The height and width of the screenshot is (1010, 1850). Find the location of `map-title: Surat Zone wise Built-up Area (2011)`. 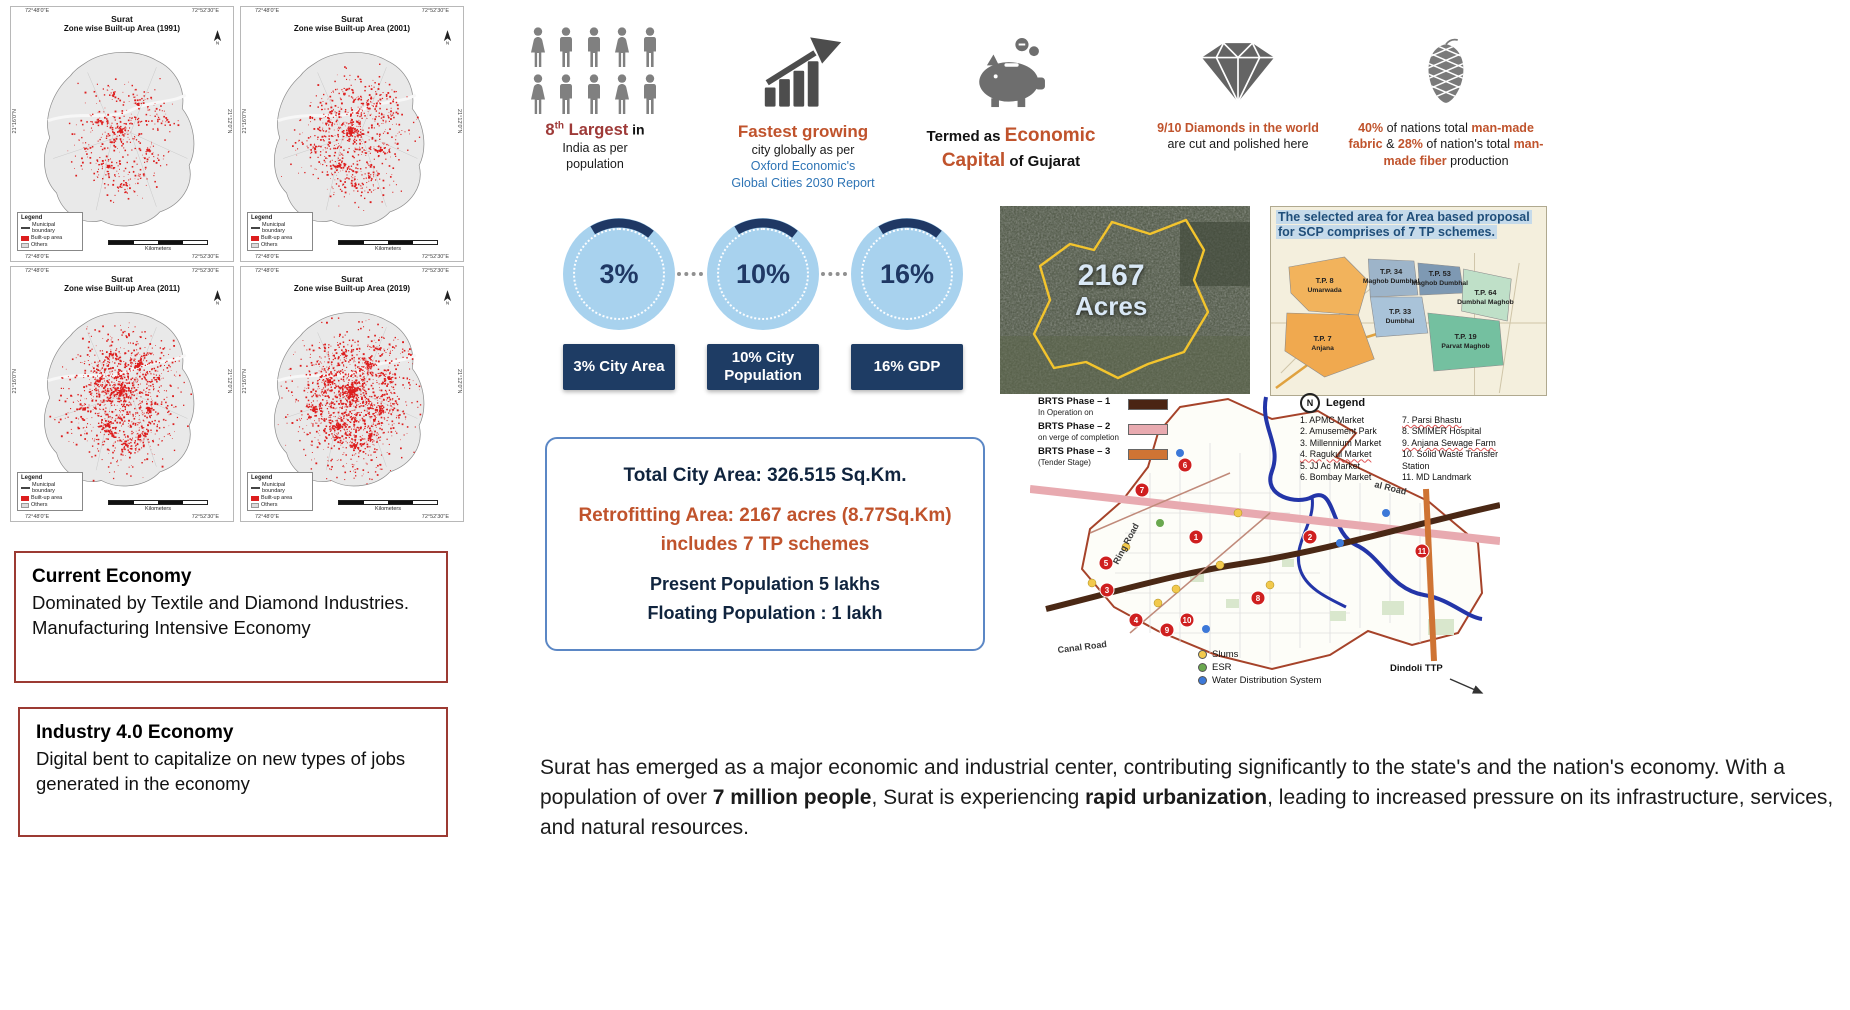

map-title: Surat Zone wise Built-up Area (2011) is located at coordinates (122, 284).